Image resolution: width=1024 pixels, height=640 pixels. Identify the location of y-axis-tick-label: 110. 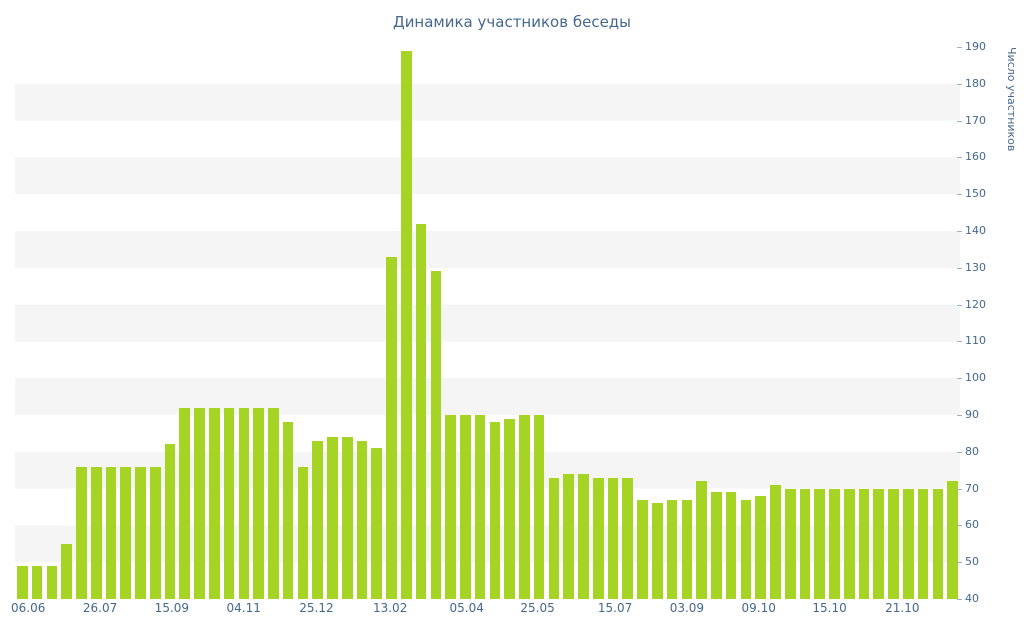
(975, 341).